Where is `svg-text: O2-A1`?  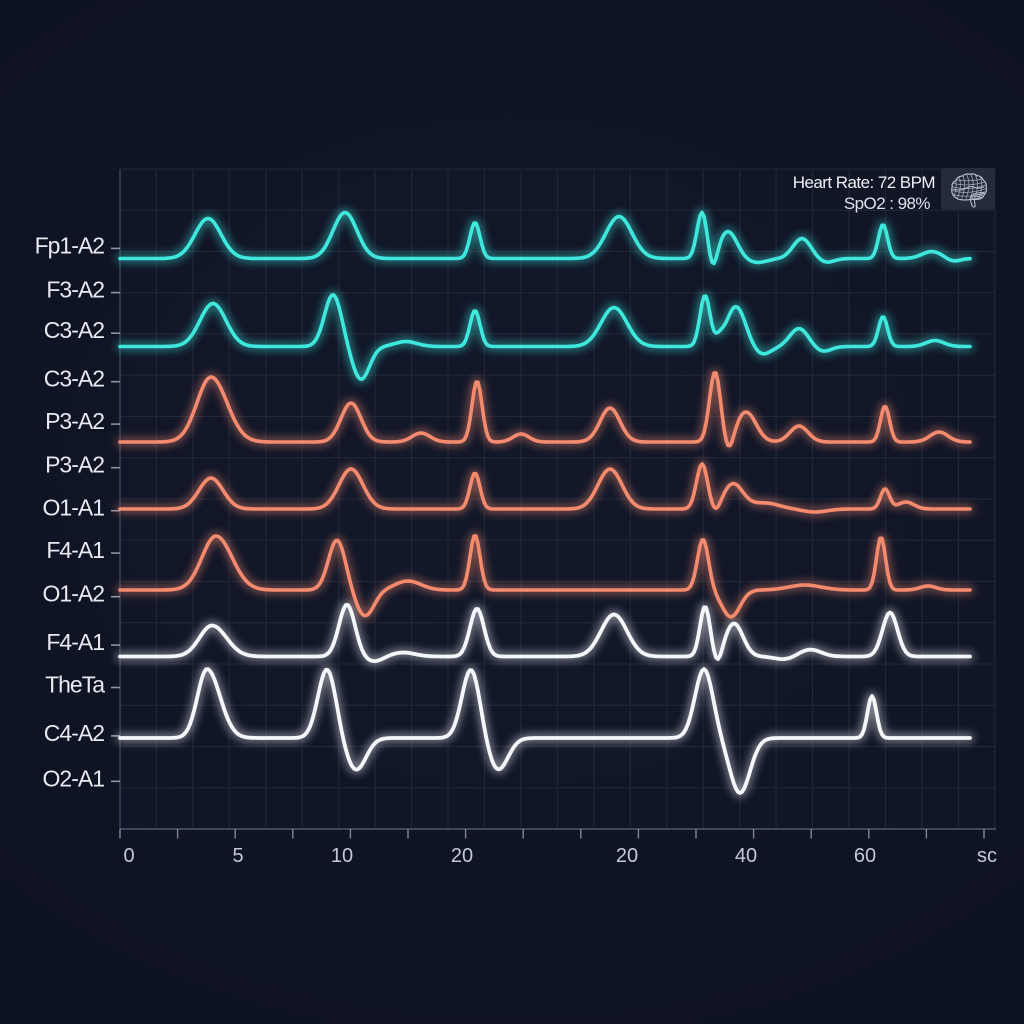
svg-text: O2-A1 is located at coordinates (74, 778).